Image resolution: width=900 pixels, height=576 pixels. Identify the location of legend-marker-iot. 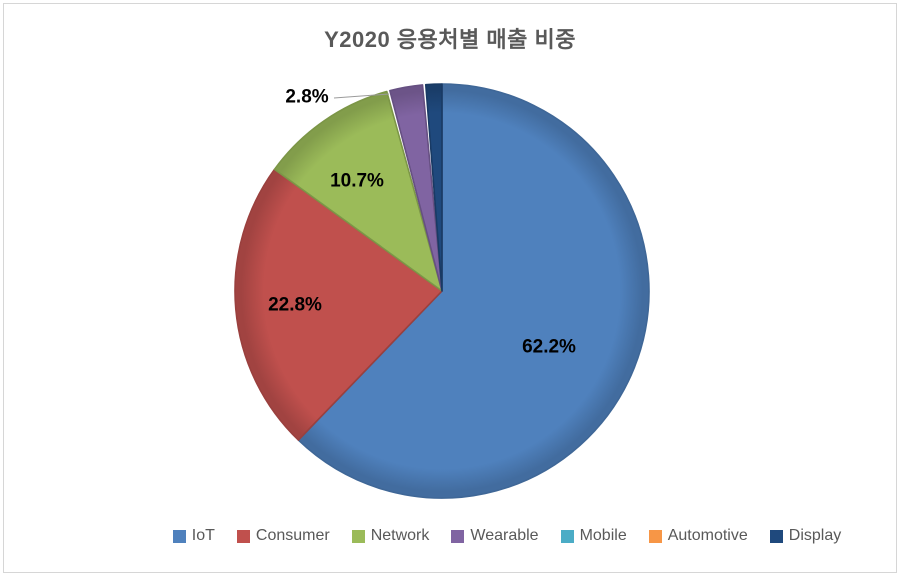
(179, 536).